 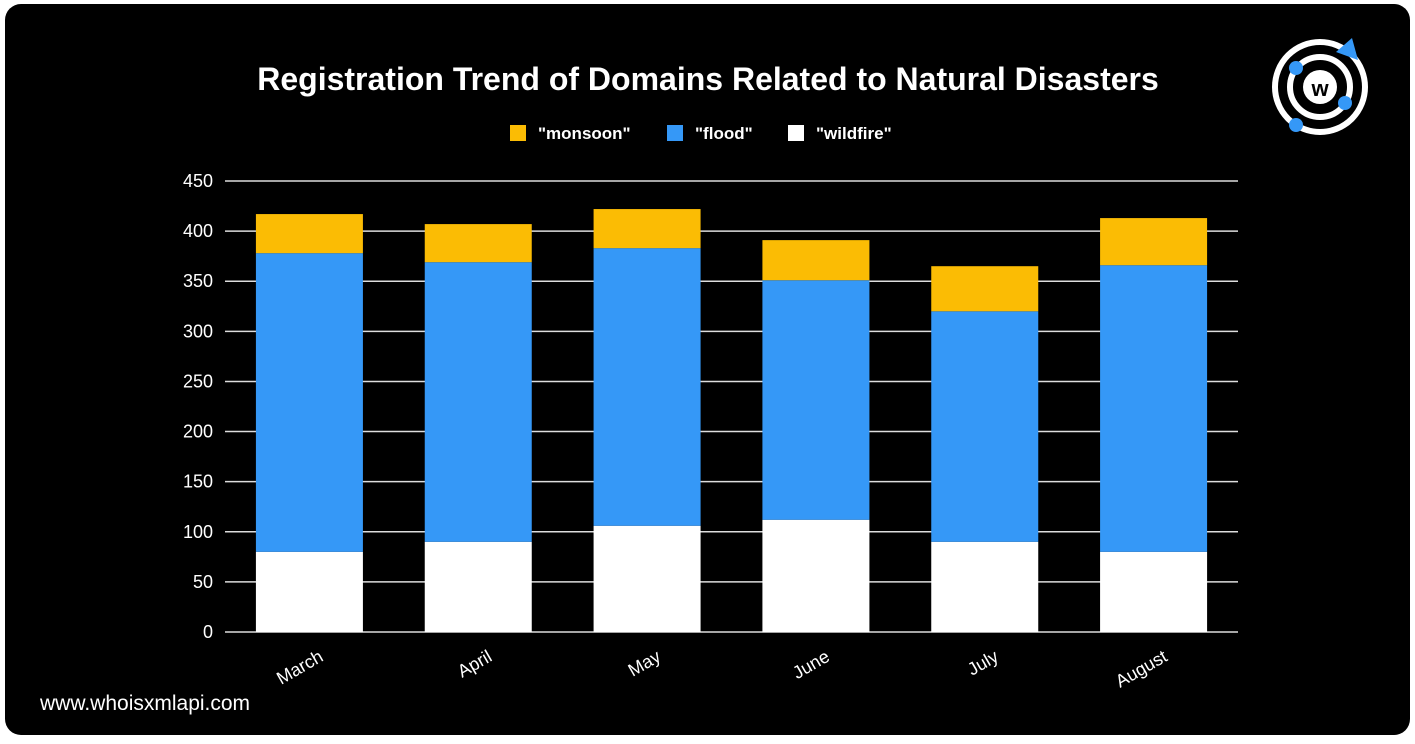 I want to click on y-tick-label: 450, so click(x=198, y=181).